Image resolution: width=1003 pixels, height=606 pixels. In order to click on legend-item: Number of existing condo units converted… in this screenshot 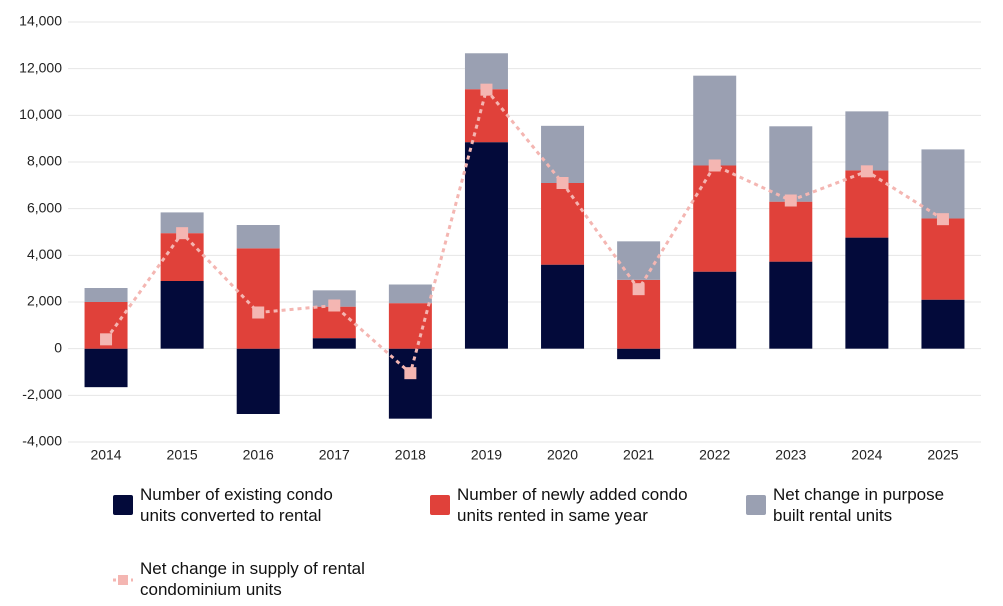, I will do `click(233, 505)`.